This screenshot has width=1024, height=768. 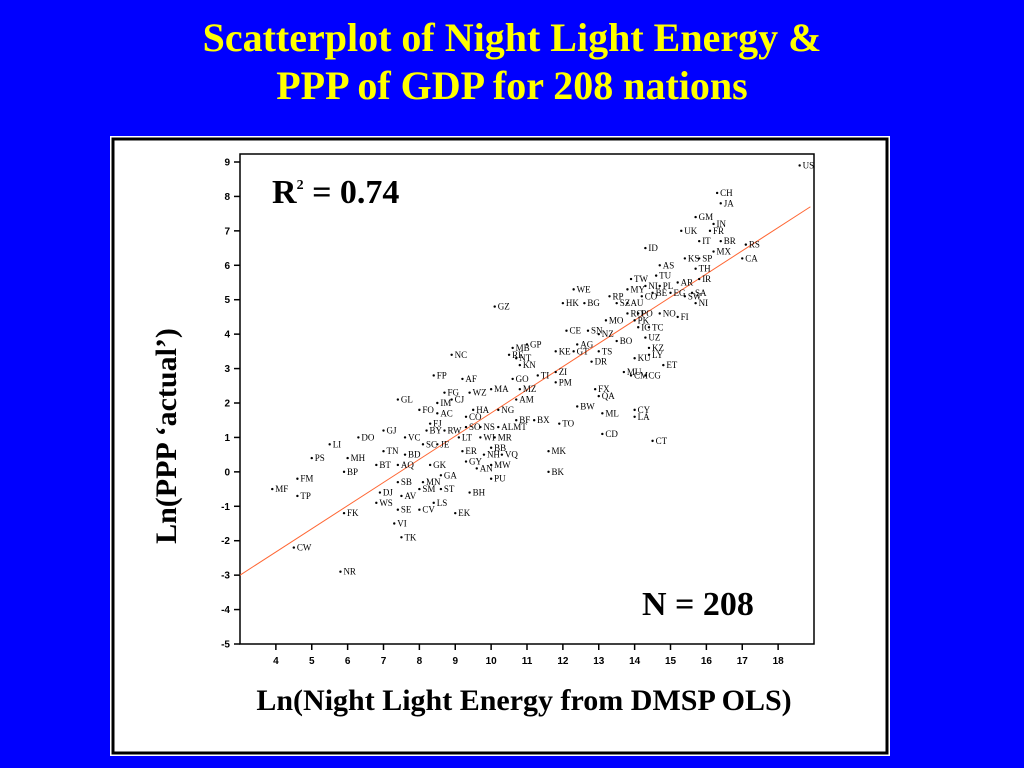 What do you see at coordinates (512, 37) in the screenshot?
I see `title-line-1: Scatterplot of Night Light Energy &` at bounding box center [512, 37].